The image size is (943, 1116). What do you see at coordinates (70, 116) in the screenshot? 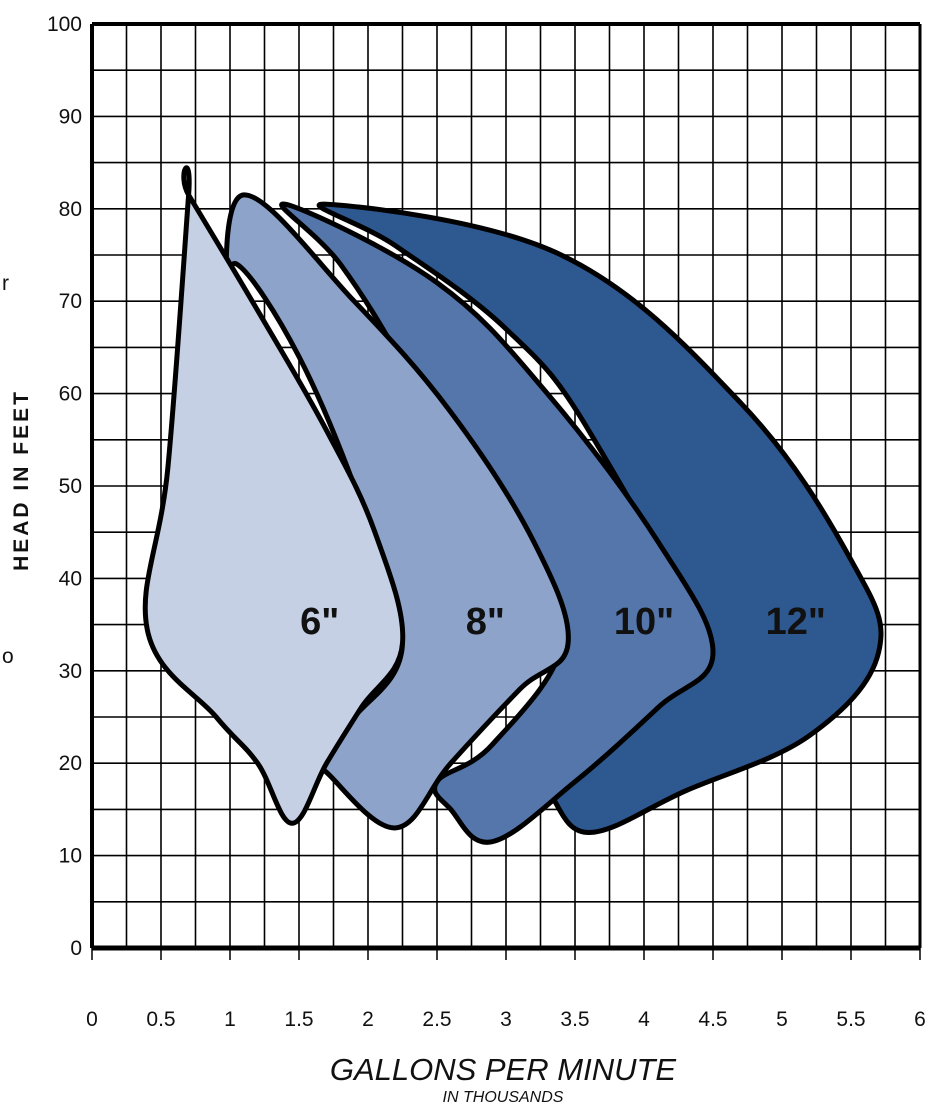
I see `y-tick-label: 90` at bounding box center [70, 116].